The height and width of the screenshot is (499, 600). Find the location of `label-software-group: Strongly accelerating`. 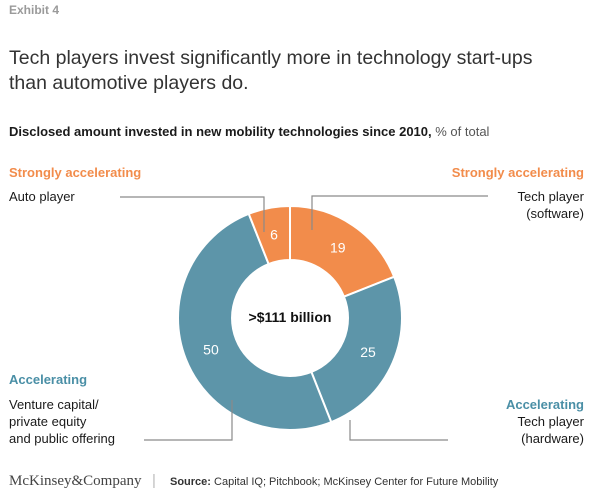

label-software-group: Strongly accelerating is located at coordinates (517, 172).